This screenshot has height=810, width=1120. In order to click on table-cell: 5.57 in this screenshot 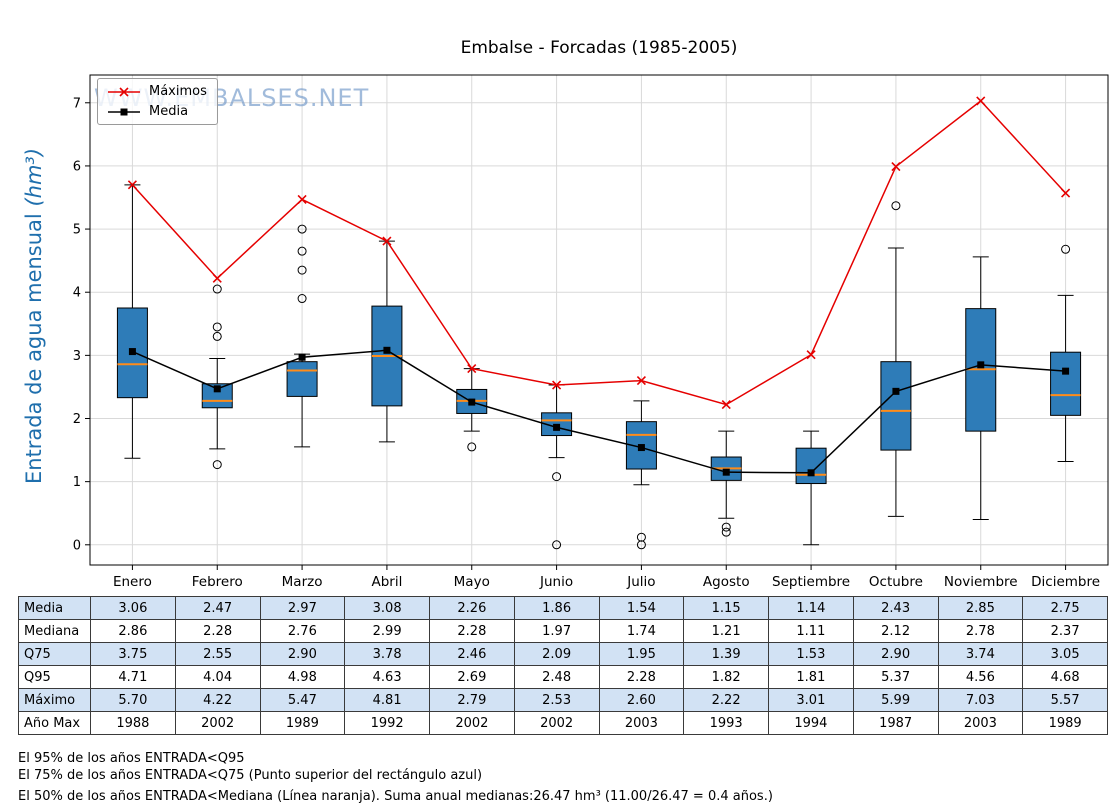, I will do `click(1065, 700)`.